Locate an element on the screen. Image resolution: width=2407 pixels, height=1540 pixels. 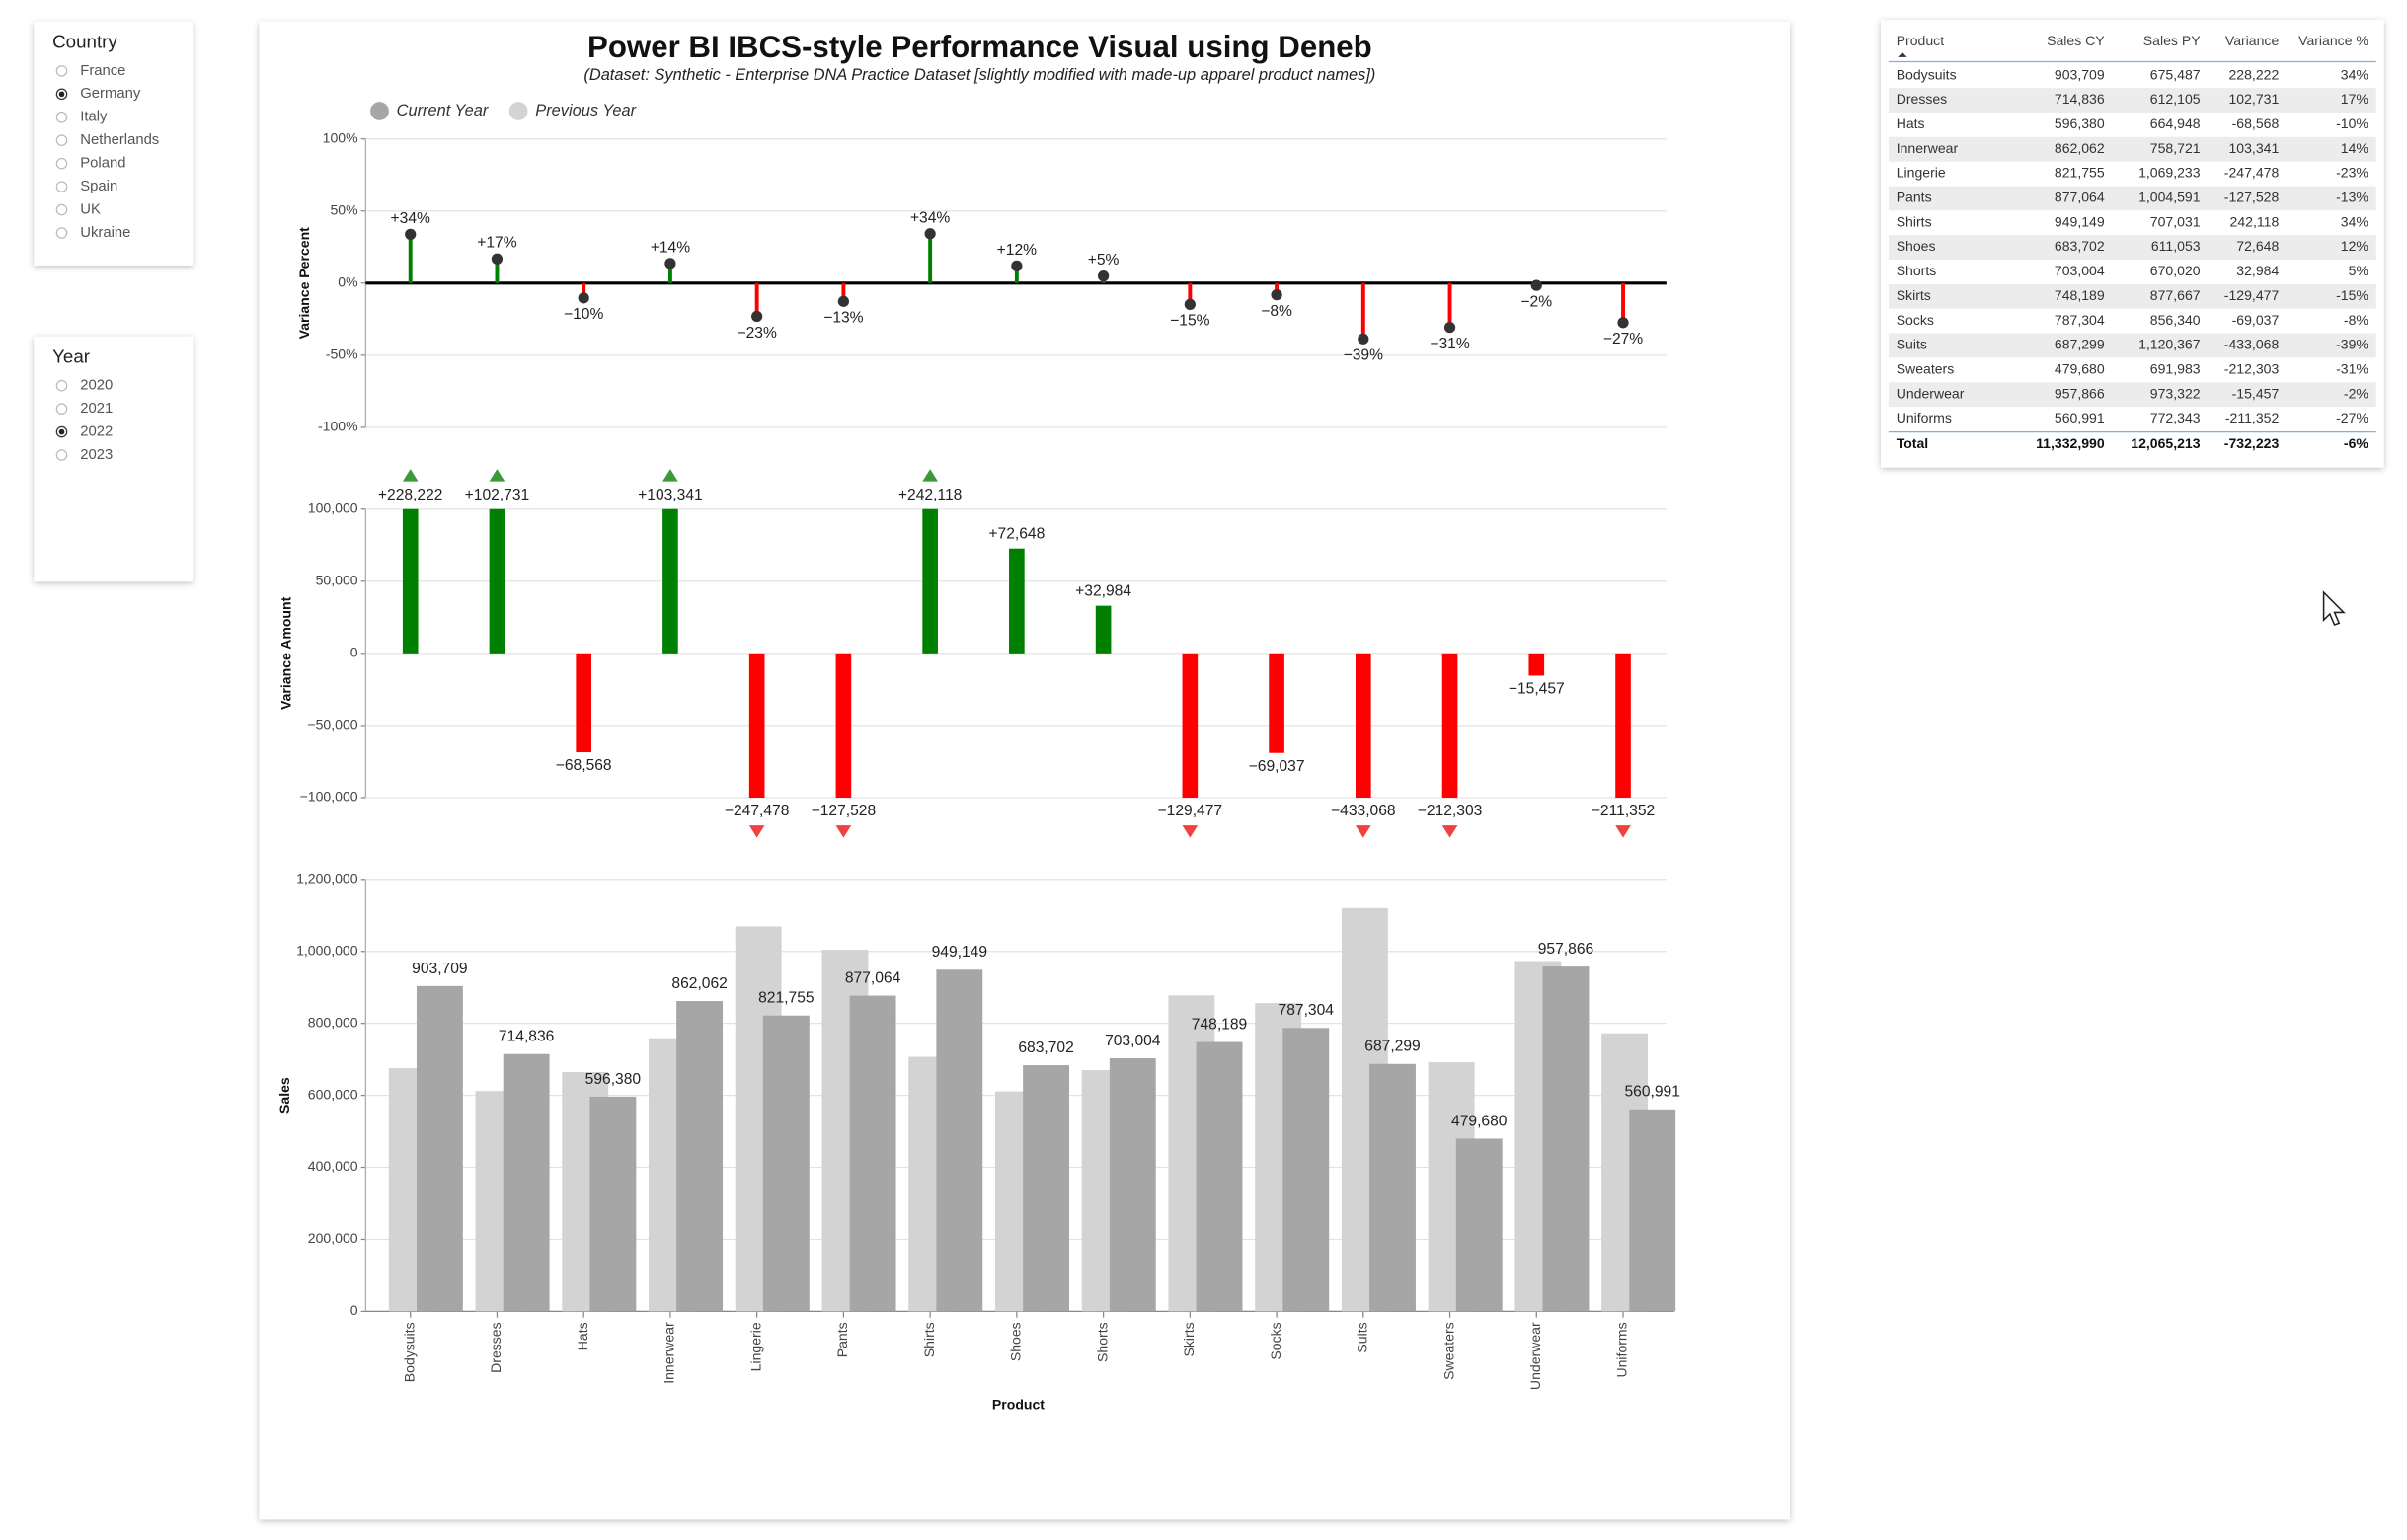
data-label: +32,984 is located at coordinates (1103, 591).